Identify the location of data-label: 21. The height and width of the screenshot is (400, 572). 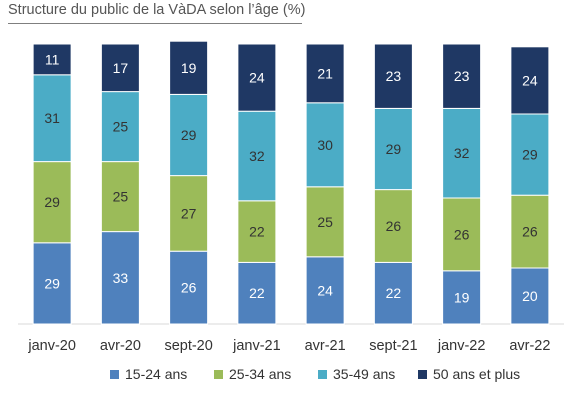
(325, 73).